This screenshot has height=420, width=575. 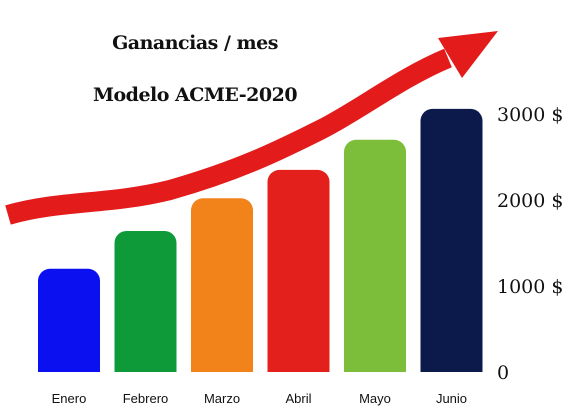 What do you see at coordinates (146, 398) in the screenshot?
I see `category-label-febrero: Febrero` at bounding box center [146, 398].